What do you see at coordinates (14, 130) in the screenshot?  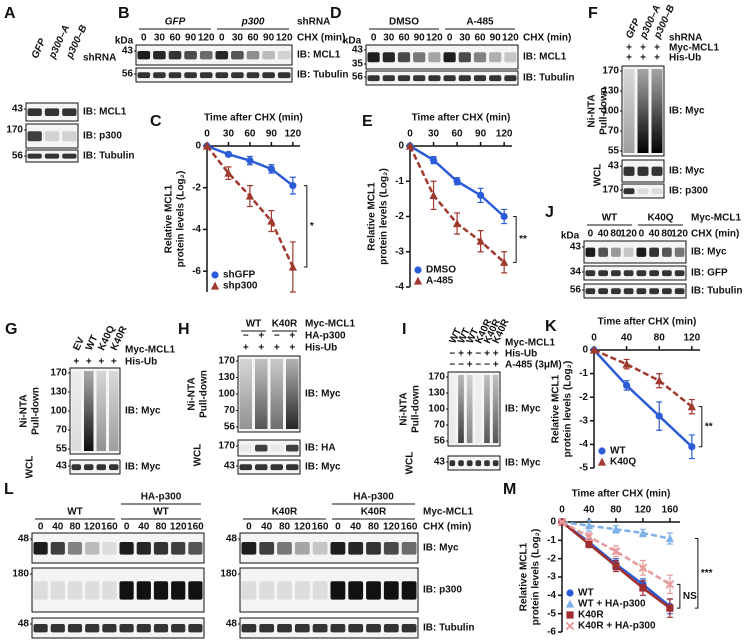 I see `marker-label: 170` at bounding box center [14, 130].